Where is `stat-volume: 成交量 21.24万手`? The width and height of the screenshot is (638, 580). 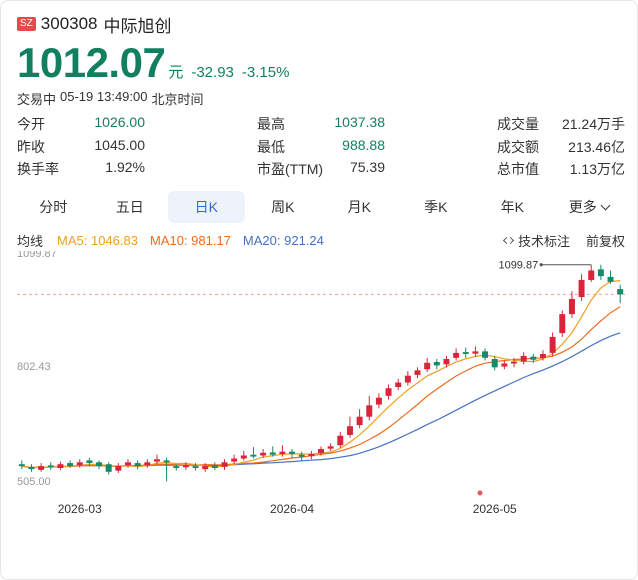
stat-volume: 成交量 21.24万手 is located at coordinates (561, 124).